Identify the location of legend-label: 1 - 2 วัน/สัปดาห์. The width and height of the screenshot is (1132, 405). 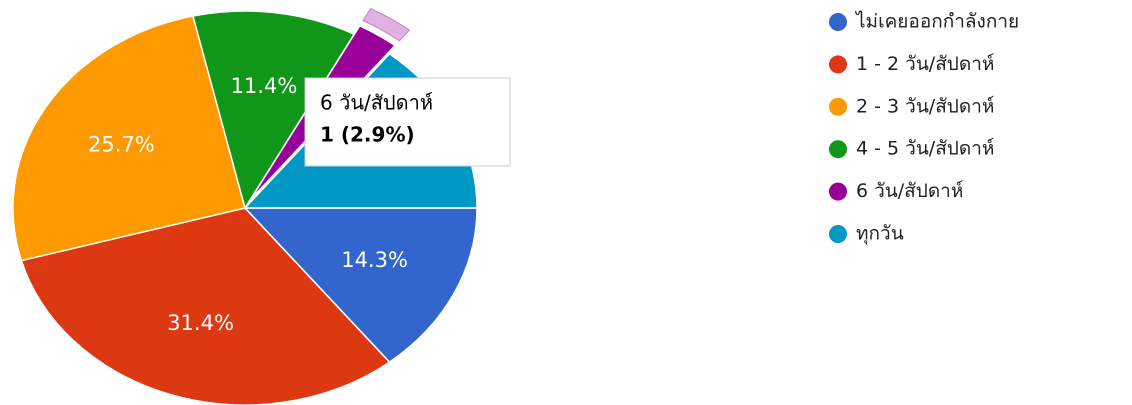
(925, 64).